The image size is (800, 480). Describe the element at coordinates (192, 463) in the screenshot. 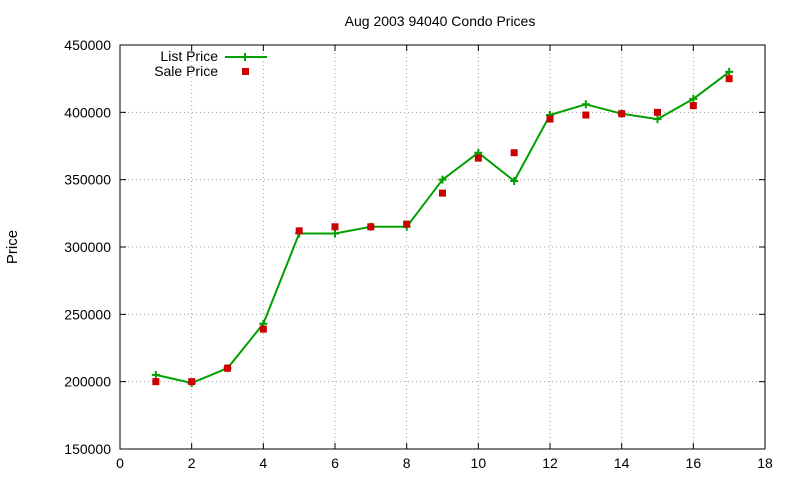

I see `x-tick-label: 2` at that location.